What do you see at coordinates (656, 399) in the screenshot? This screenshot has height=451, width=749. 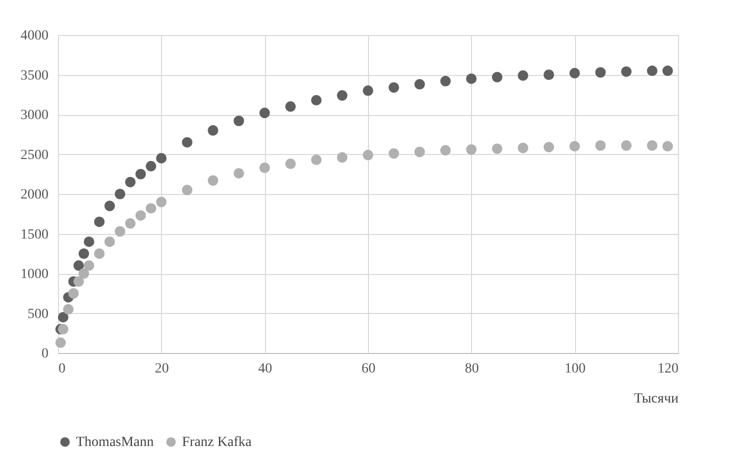 I see `x-axis-title: Тысячи` at bounding box center [656, 399].